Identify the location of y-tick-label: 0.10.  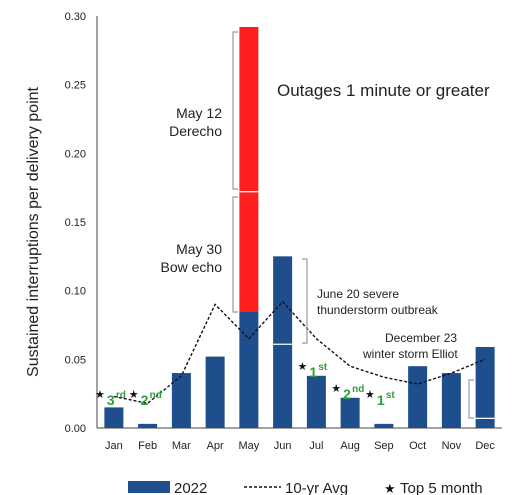
(75, 292).